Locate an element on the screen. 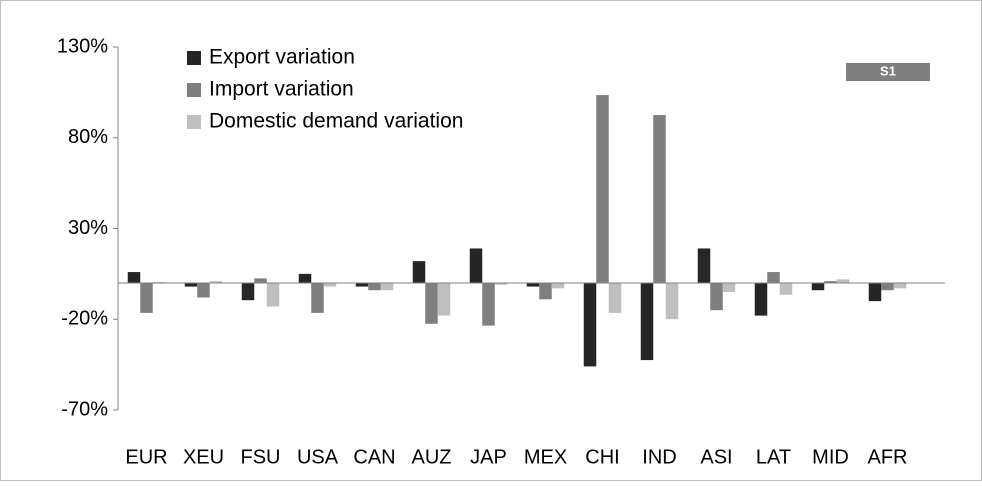 The image size is (982, 486). x-tick-label: ASI is located at coordinates (716, 457).